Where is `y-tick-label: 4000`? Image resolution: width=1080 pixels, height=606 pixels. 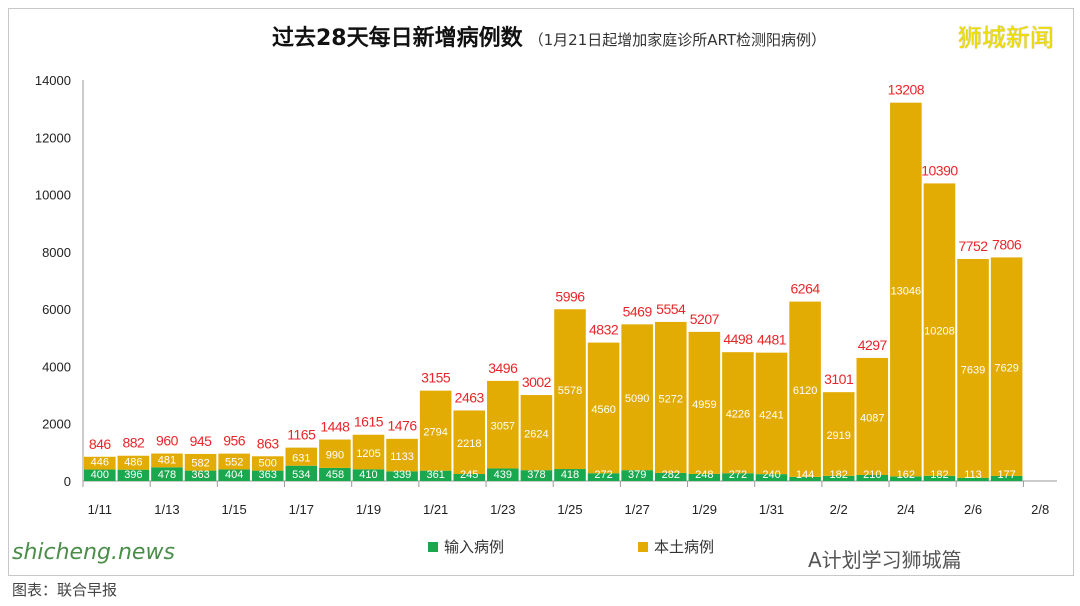
y-tick-label: 4000 is located at coordinates (56, 366).